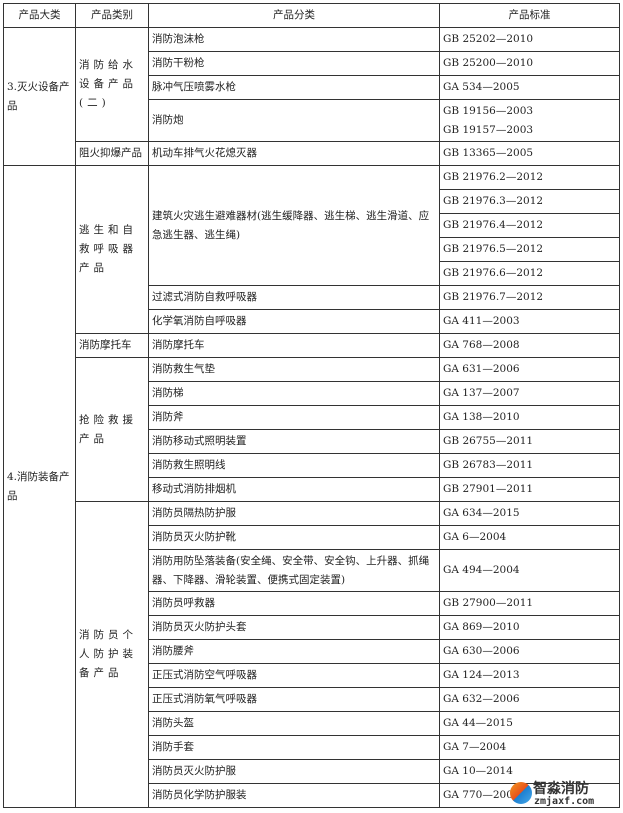  What do you see at coordinates (529, 675) in the screenshot?
I see `product-standard-cell: GA 124—2013` at bounding box center [529, 675].